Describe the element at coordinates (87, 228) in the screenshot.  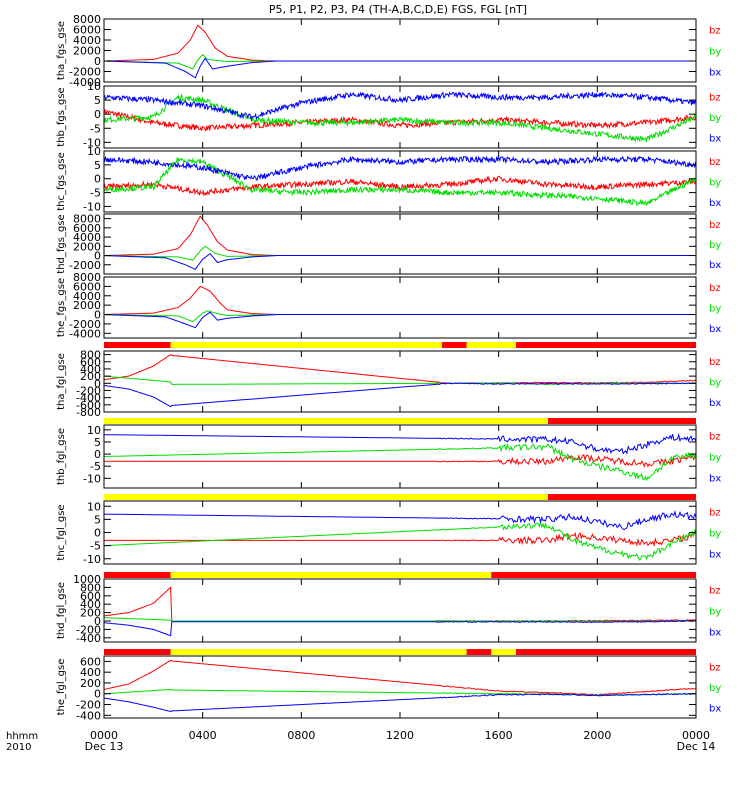
I see `ytick-label-thd_fgs_gse-6000: 6000` at that location.